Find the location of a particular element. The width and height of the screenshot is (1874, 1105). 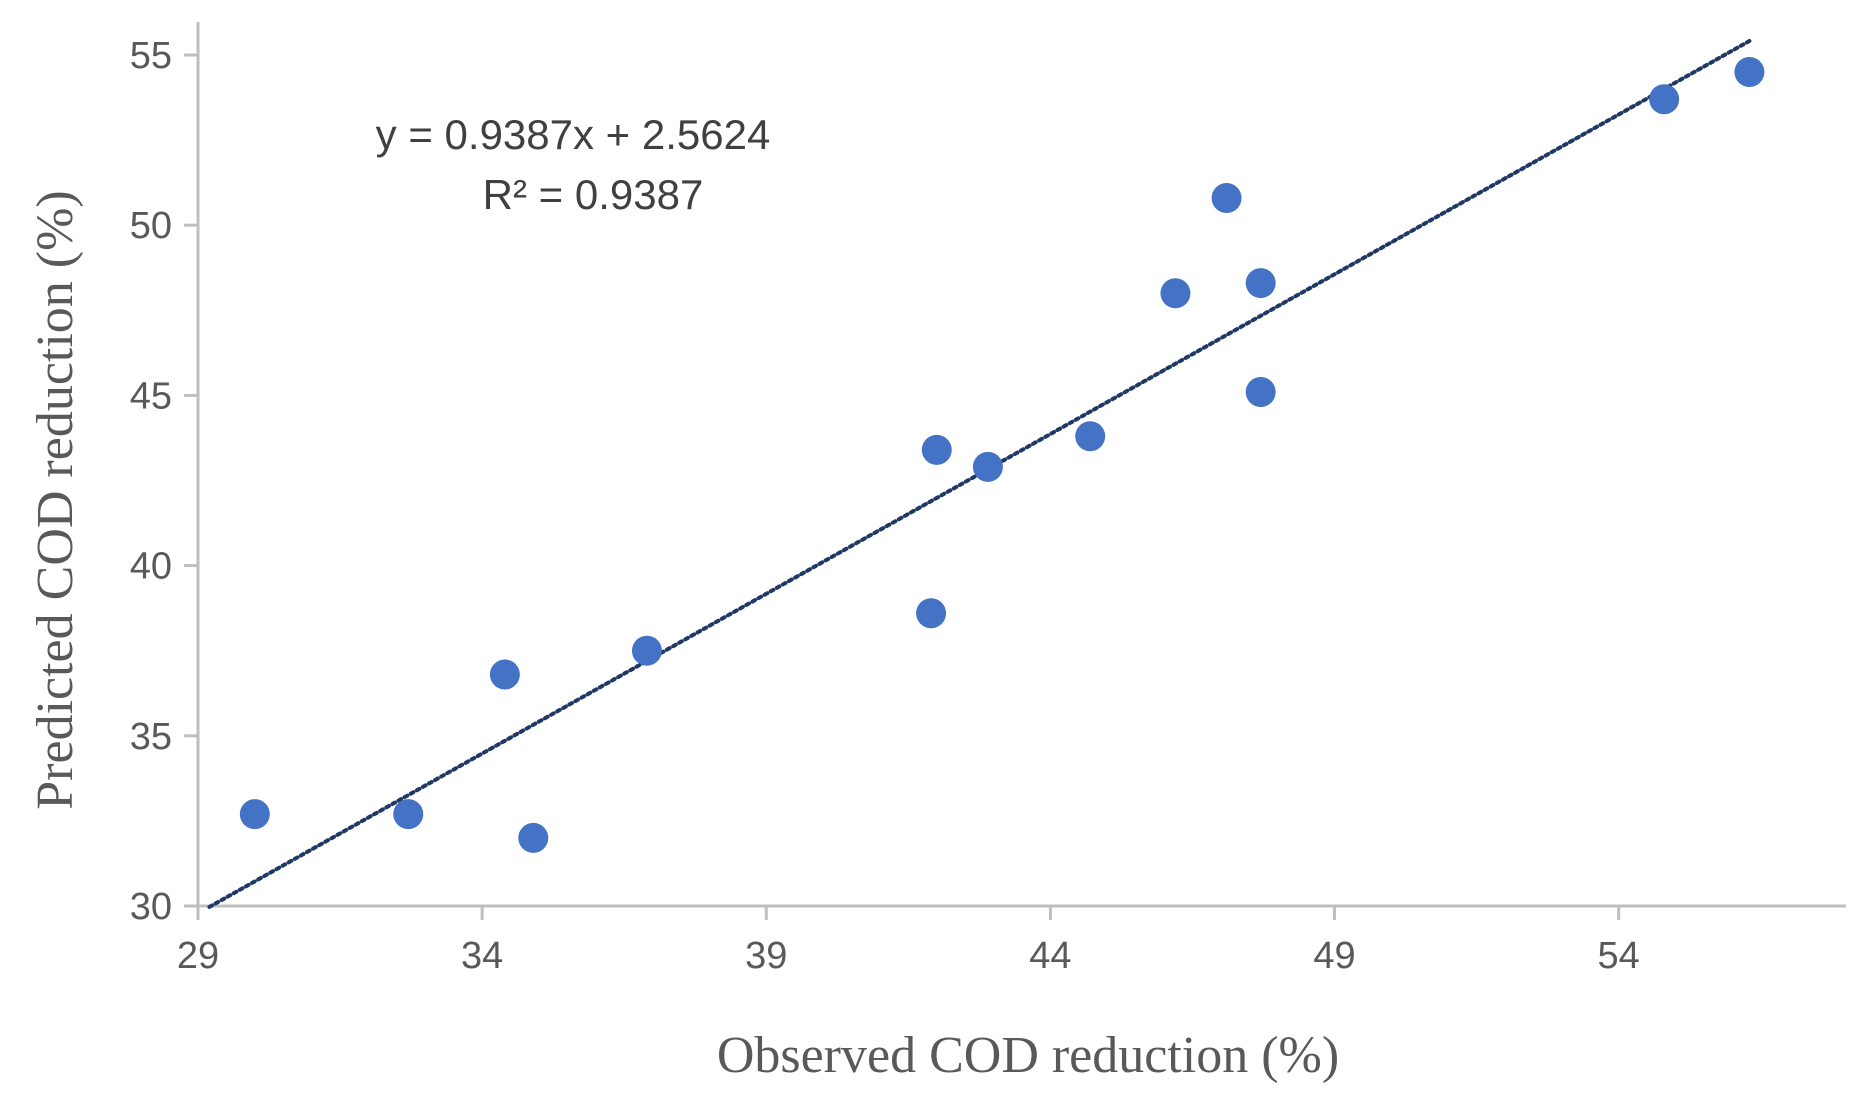

y-tick-label: 30 is located at coordinates (151, 907).